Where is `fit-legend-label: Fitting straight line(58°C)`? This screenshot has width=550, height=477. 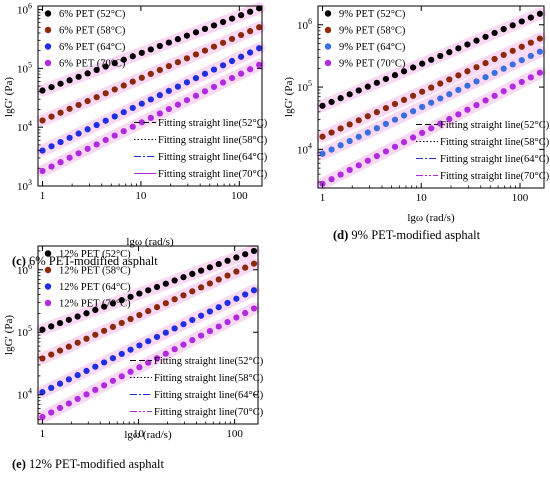
fit-legend-label: Fitting straight line(58°C) is located at coordinates (495, 142).